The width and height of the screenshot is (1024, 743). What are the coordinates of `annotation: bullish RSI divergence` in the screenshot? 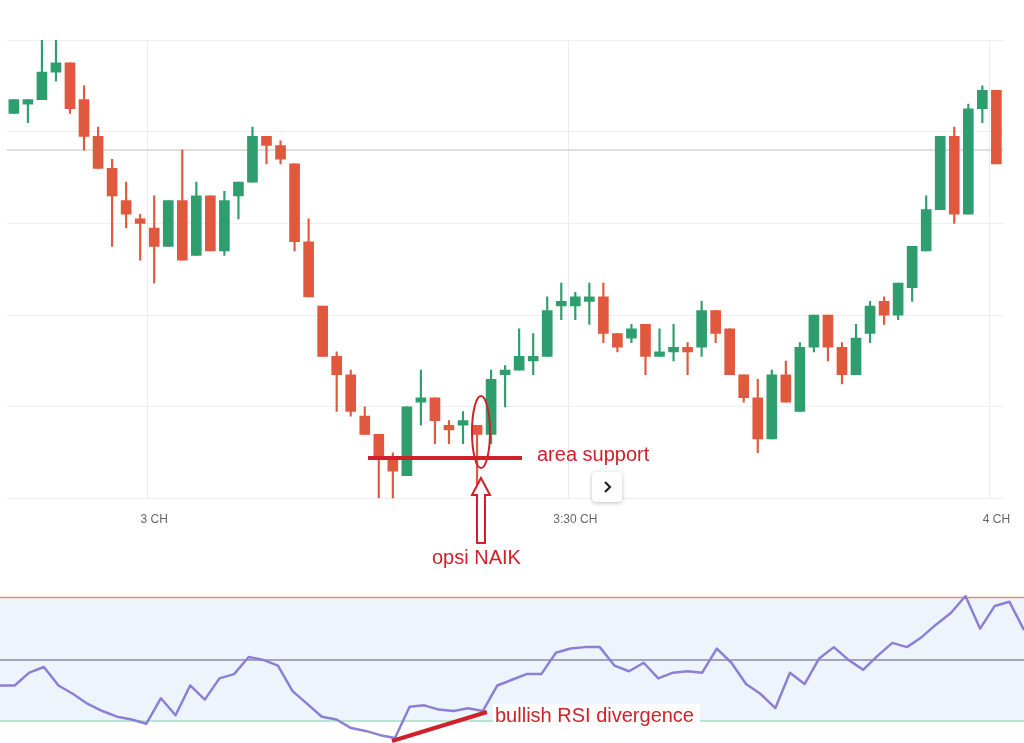 It's located at (596, 715).